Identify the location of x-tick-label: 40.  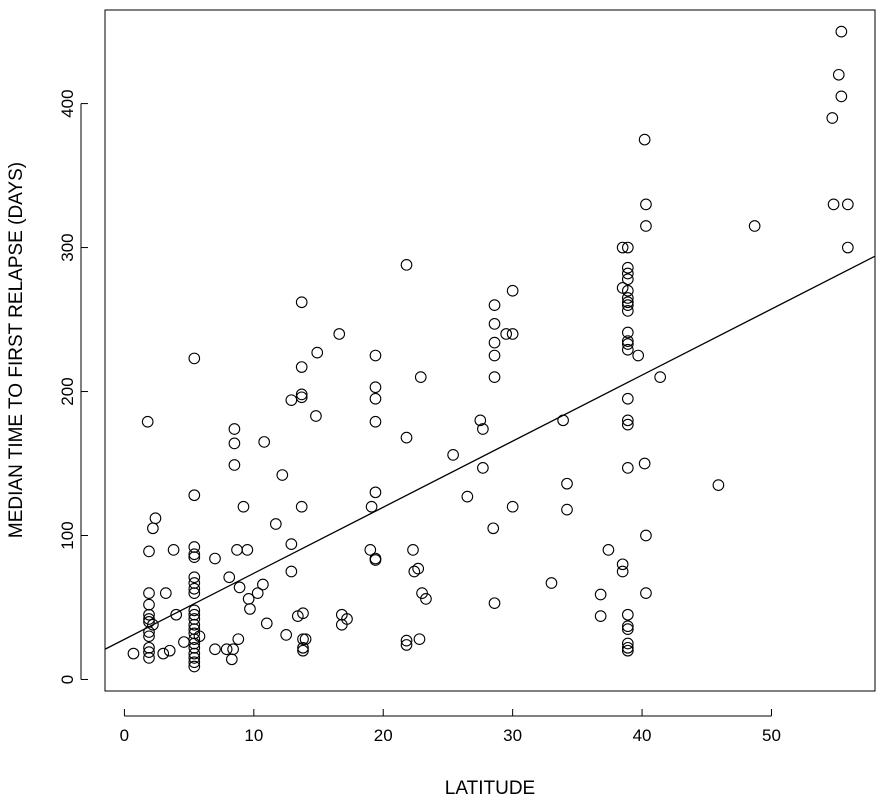
(642, 735).